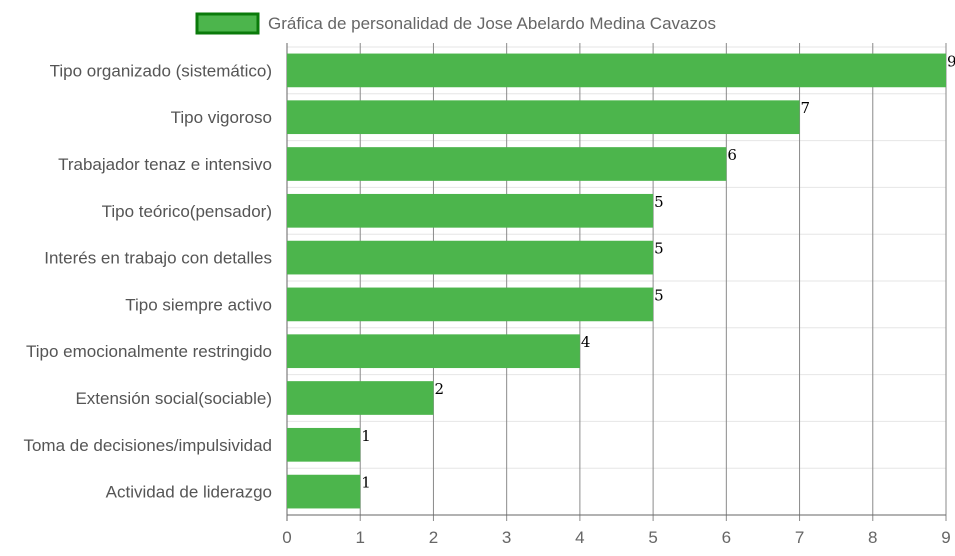 This screenshot has width=955, height=556. I want to click on y-category-label: Tipo emocionalmente restringido, so click(149, 351).